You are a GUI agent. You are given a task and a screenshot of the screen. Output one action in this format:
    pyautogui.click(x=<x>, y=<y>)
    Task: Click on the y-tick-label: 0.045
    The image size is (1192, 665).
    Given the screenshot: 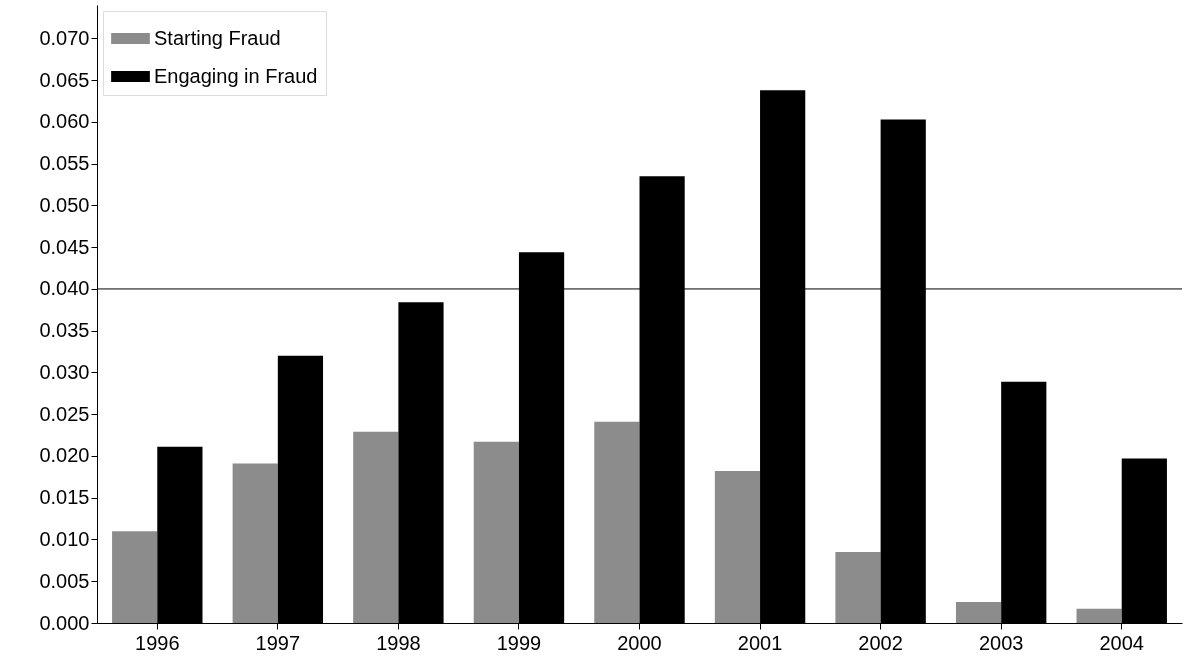 What is the action you would take?
    pyautogui.click(x=64, y=246)
    